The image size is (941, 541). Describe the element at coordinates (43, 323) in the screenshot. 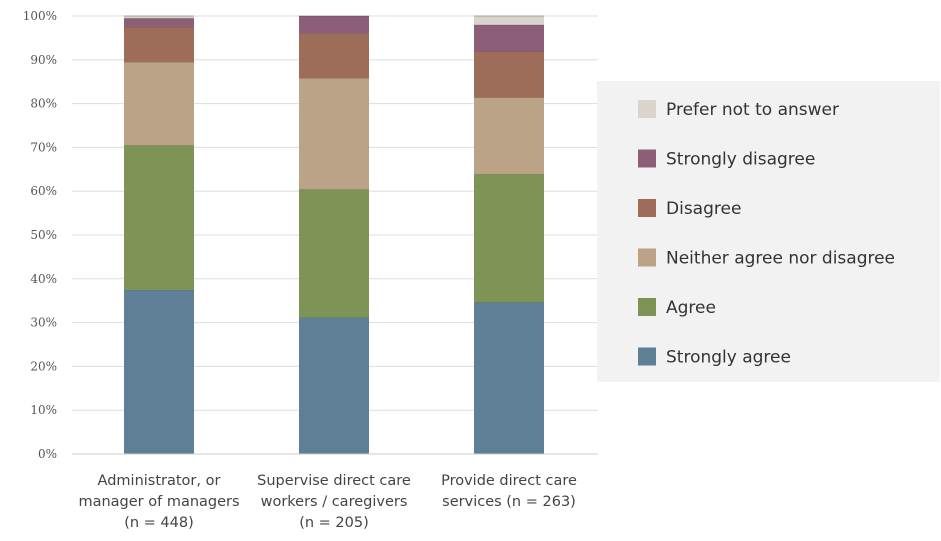

I see `y-tick-label: 30%` at that location.